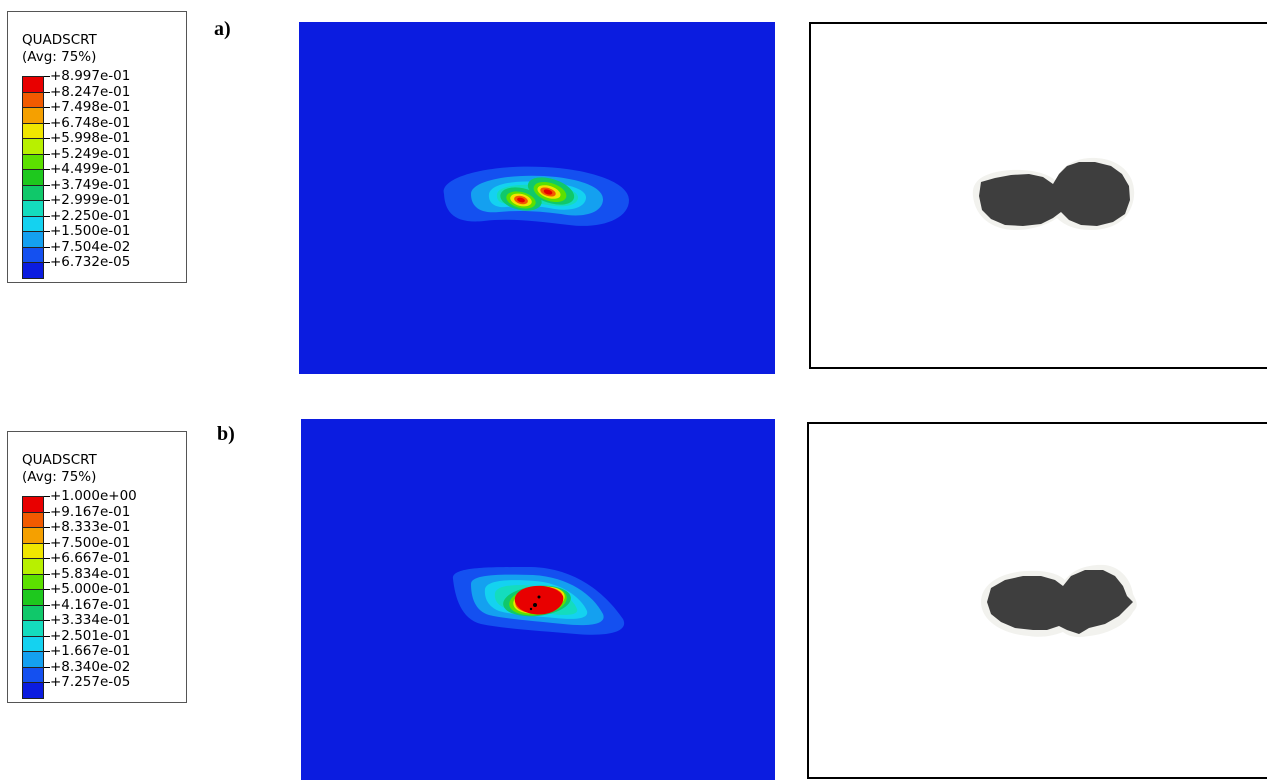  I want to click on legend-value: +7.500e-01, so click(87, 542).